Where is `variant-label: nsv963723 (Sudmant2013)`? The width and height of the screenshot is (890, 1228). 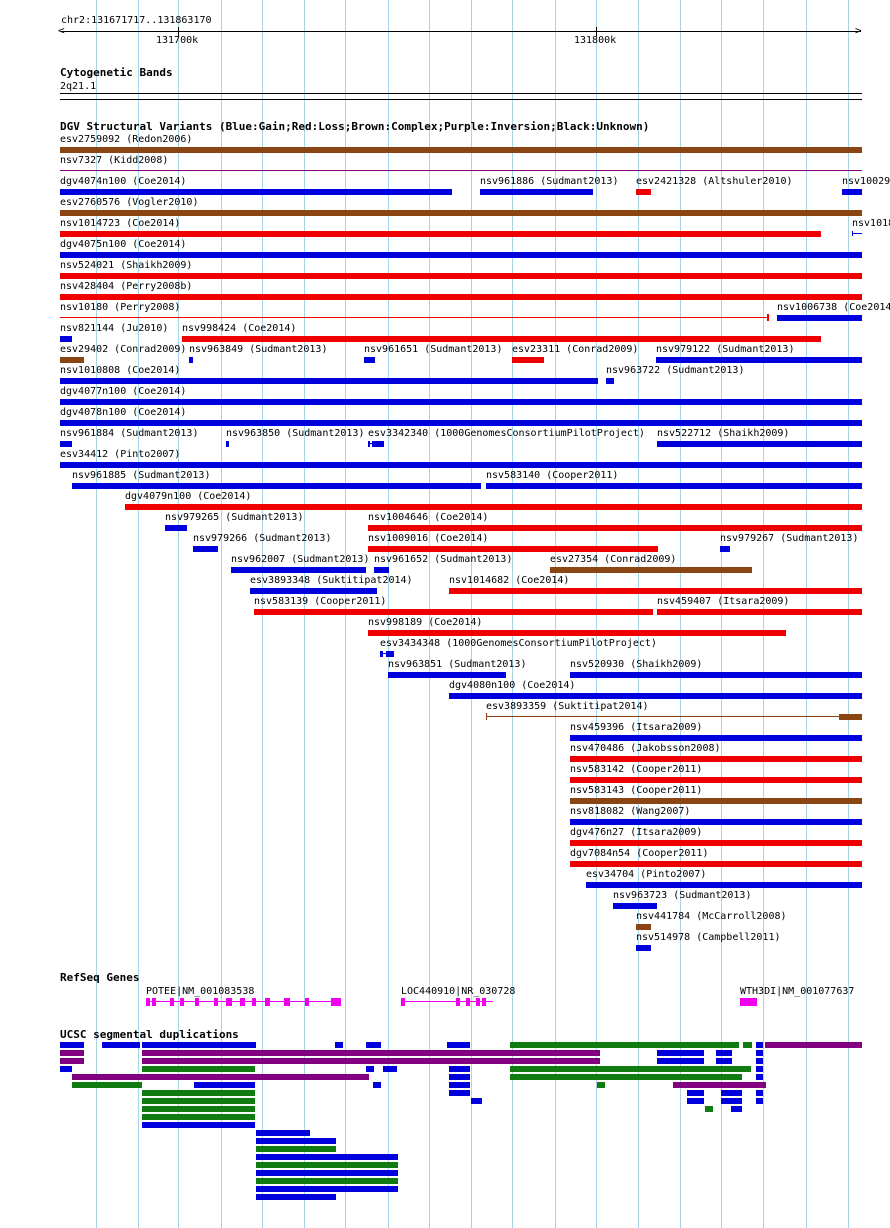 variant-label: nsv963723 (Sudmant2013) is located at coordinates (682, 895).